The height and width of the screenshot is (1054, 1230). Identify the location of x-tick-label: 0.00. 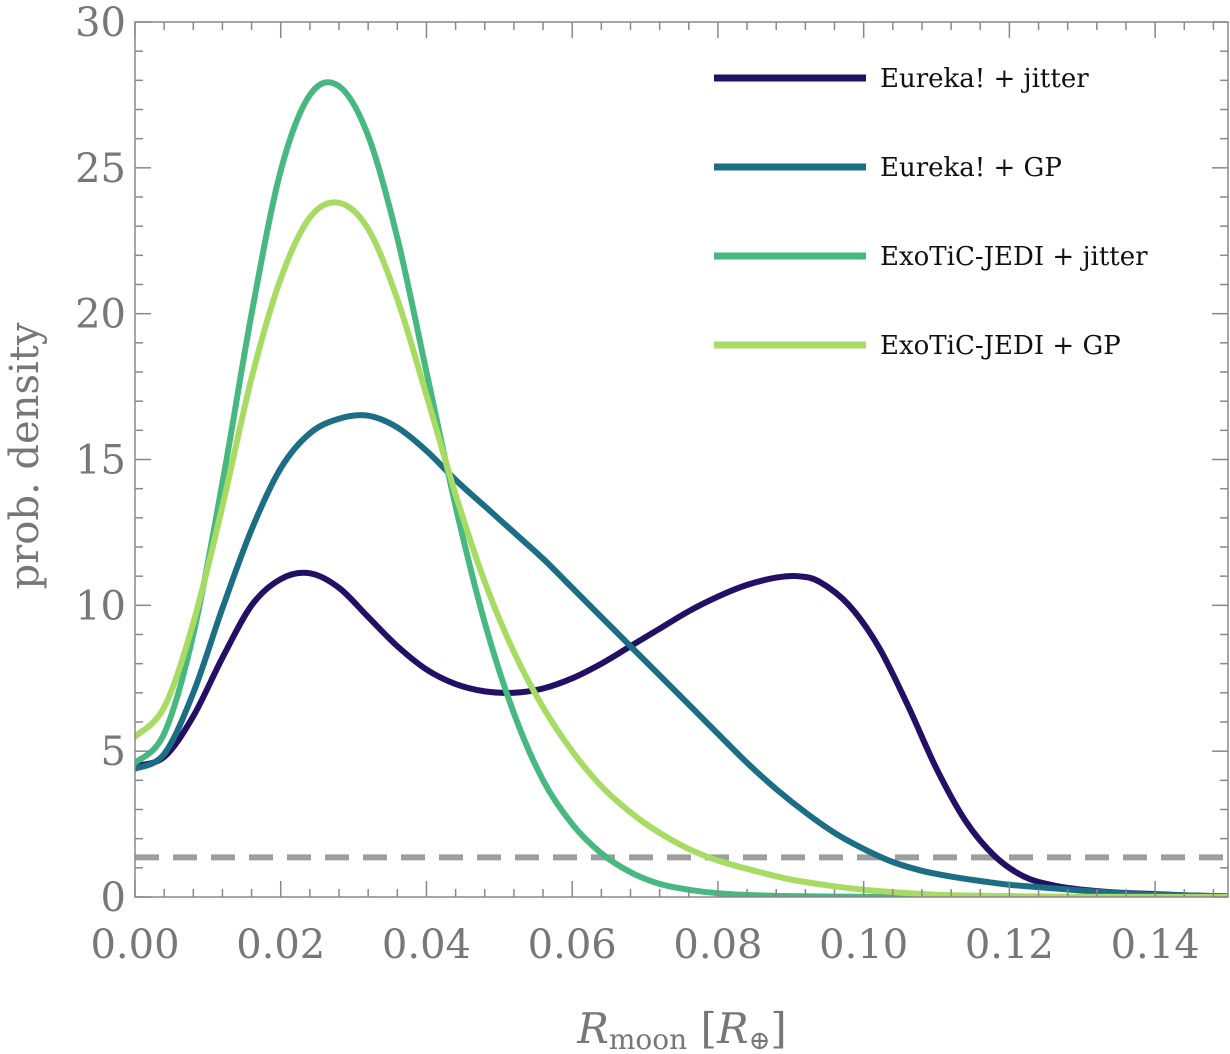
(134, 945).